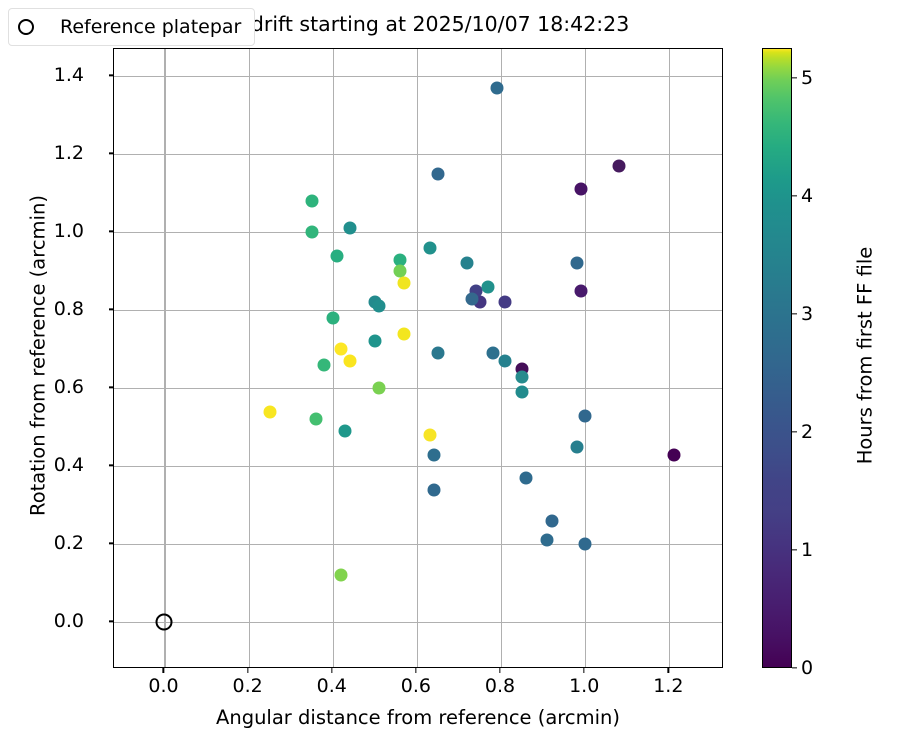 The height and width of the screenshot is (750, 900). Describe the element at coordinates (807, 77) in the screenshot. I see `colorbar-tick-label: 5` at that location.